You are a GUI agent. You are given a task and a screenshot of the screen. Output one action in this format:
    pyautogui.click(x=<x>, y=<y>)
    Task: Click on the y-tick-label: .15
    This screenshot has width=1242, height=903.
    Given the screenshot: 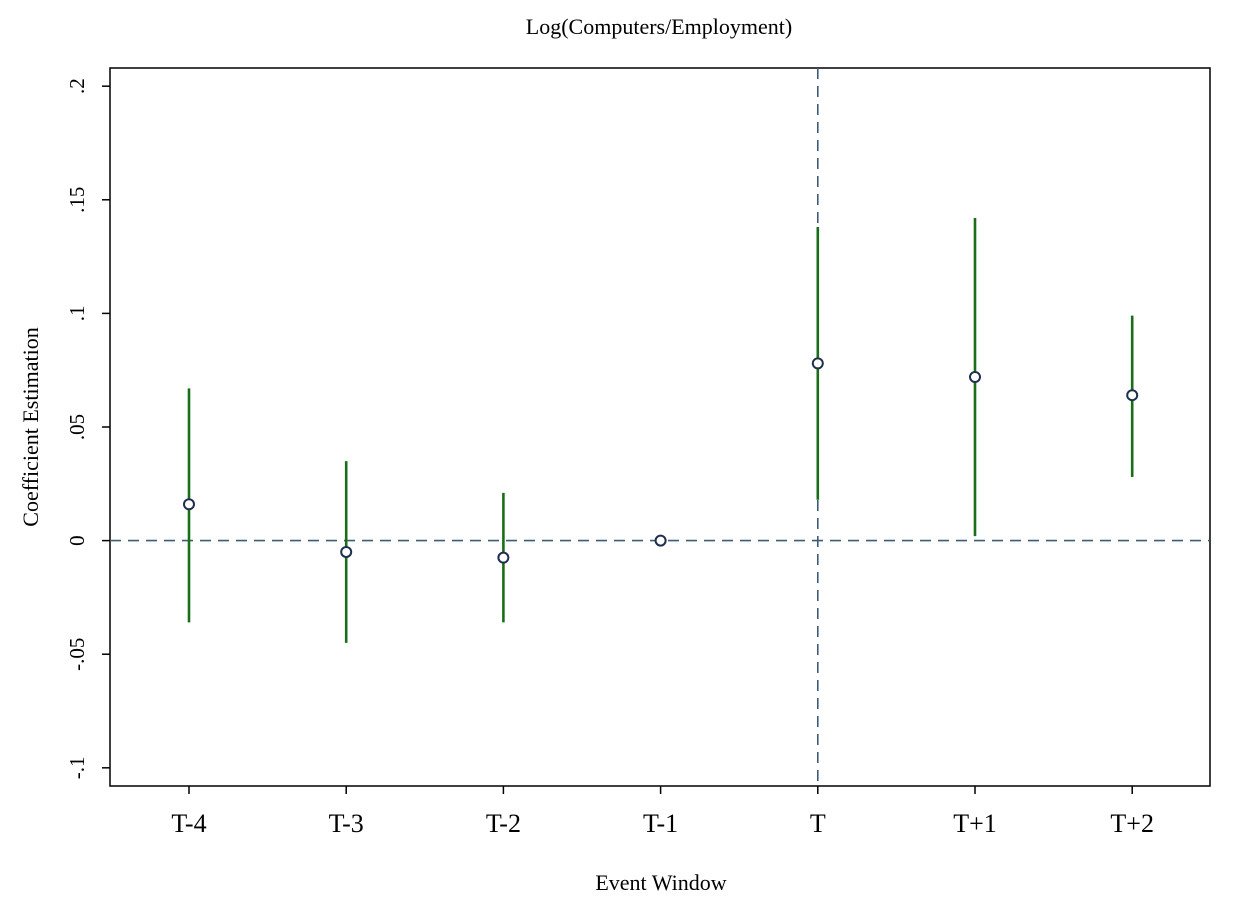 What is the action you would take?
    pyautogui.click(x=77, y=200)
    